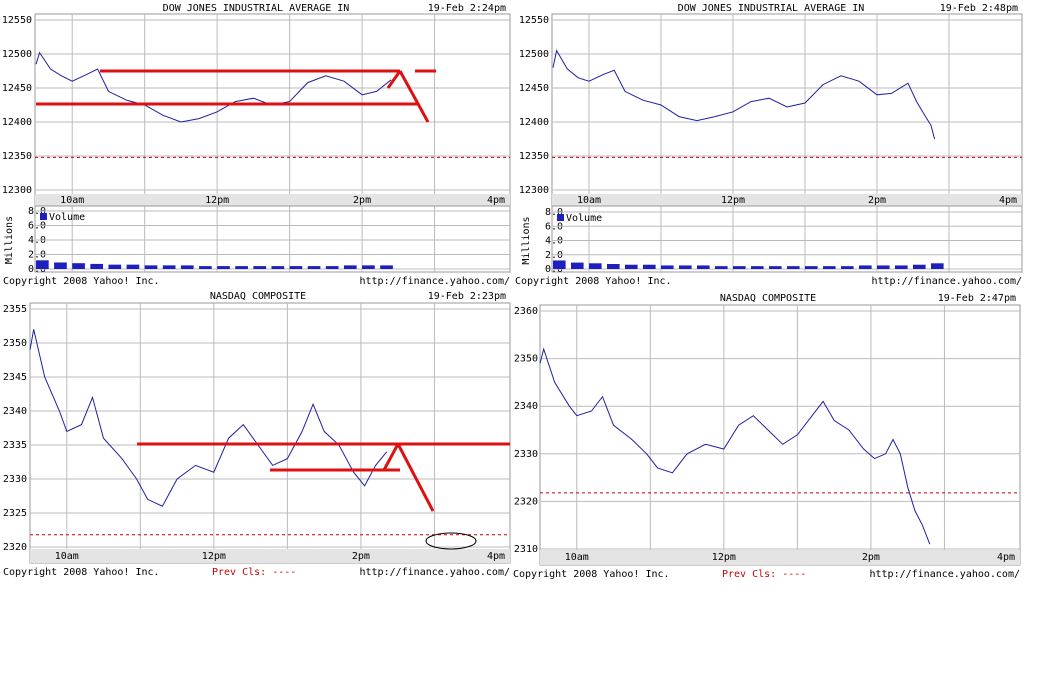  What do you see at coordinates (979, 8) in the screenshot?
I see `timestamp: 19-Feb 2:48pm` at bounding box center [979, 8].